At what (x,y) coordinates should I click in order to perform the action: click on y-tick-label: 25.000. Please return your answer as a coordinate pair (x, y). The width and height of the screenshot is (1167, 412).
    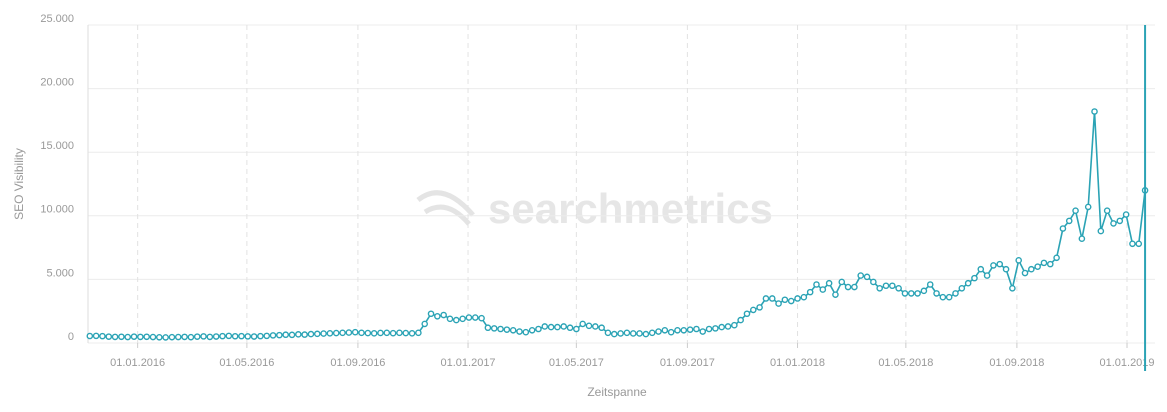
    Looking at the image, I should click on (57, 19).